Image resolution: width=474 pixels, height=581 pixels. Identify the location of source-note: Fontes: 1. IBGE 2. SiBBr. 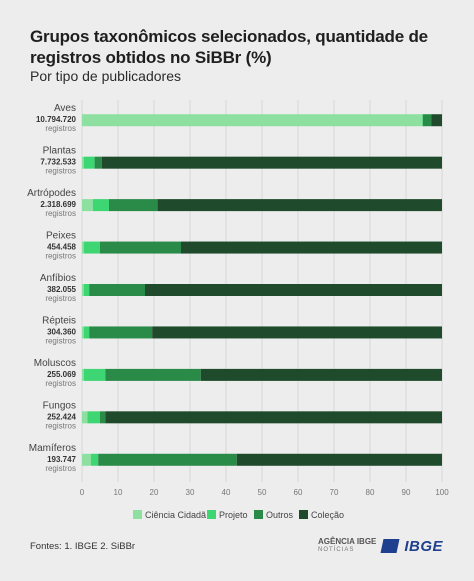
(83, 546).